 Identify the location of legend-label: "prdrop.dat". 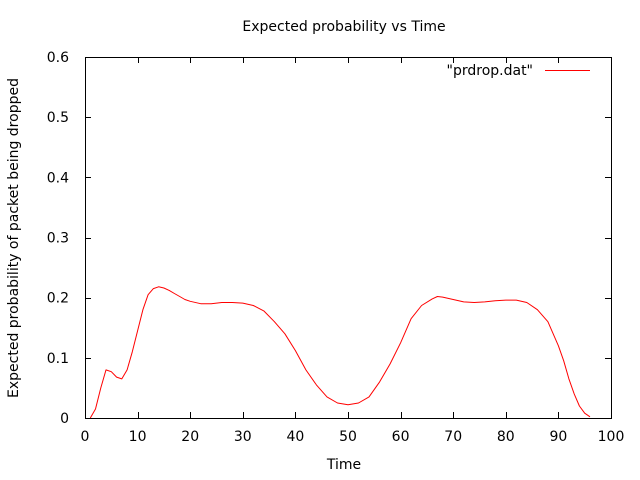
(490, 71).